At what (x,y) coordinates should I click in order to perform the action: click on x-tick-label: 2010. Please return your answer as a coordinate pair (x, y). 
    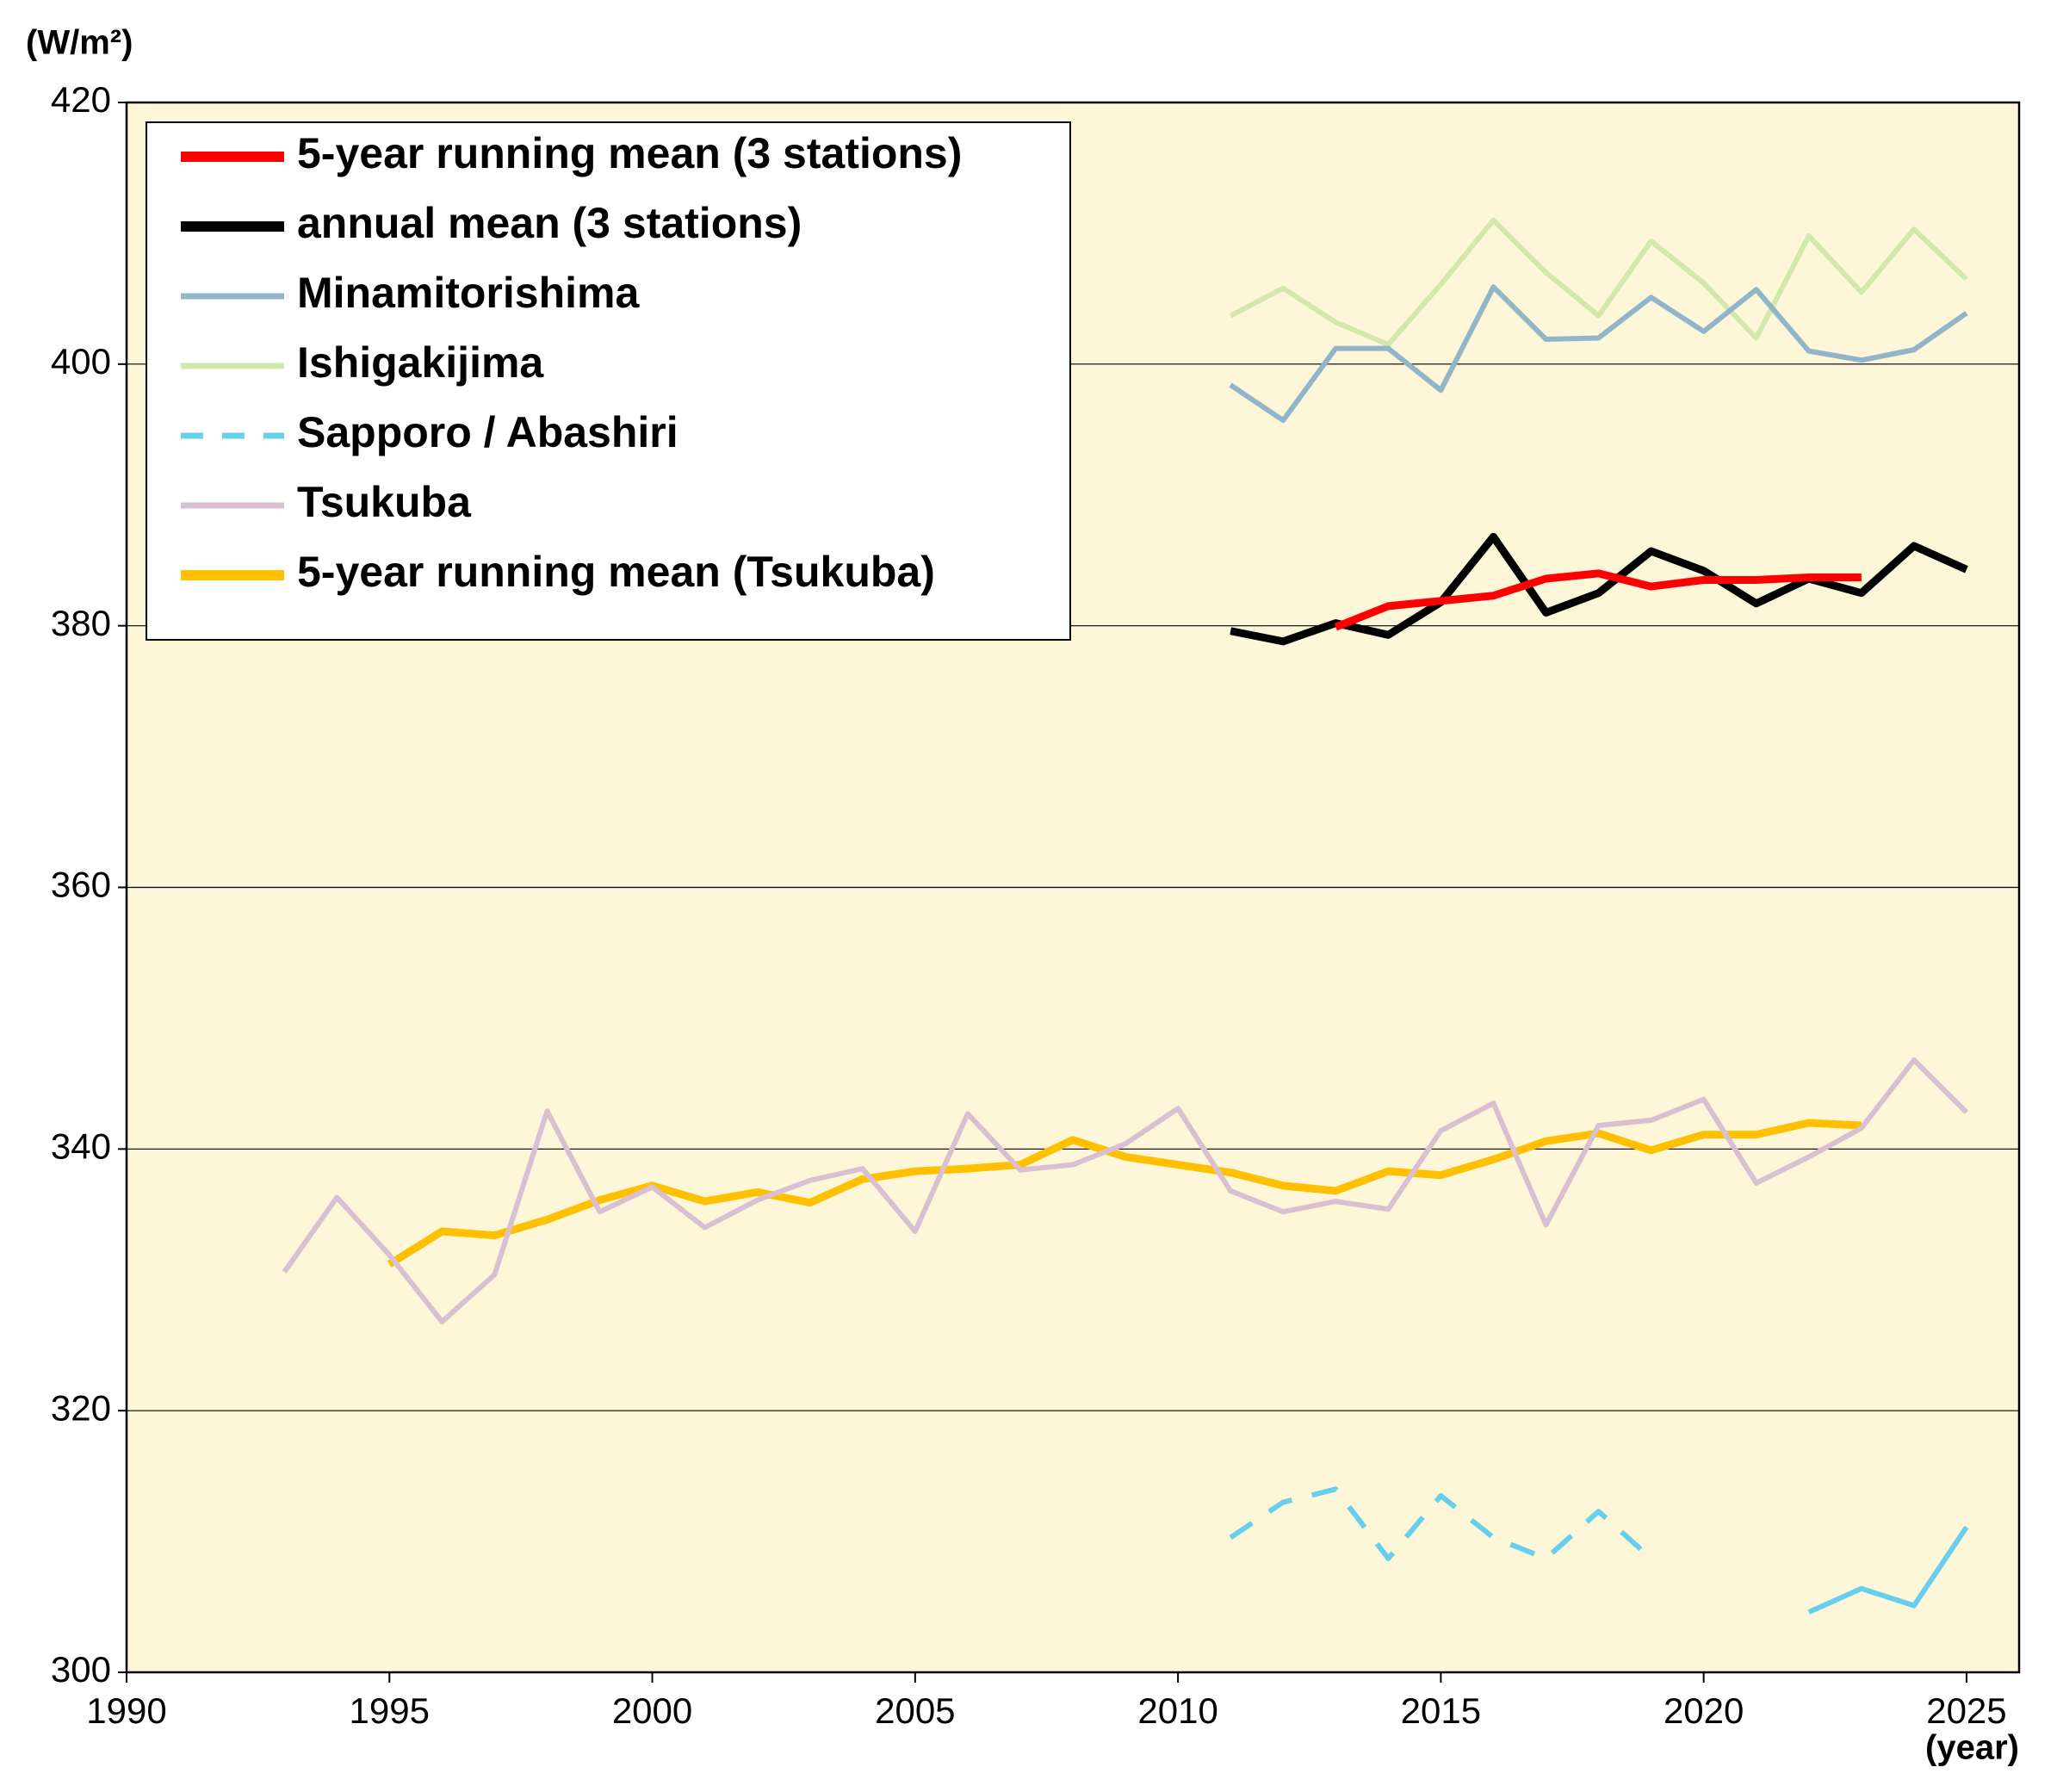
    Looking at the image, I should click on (1177, 1710).